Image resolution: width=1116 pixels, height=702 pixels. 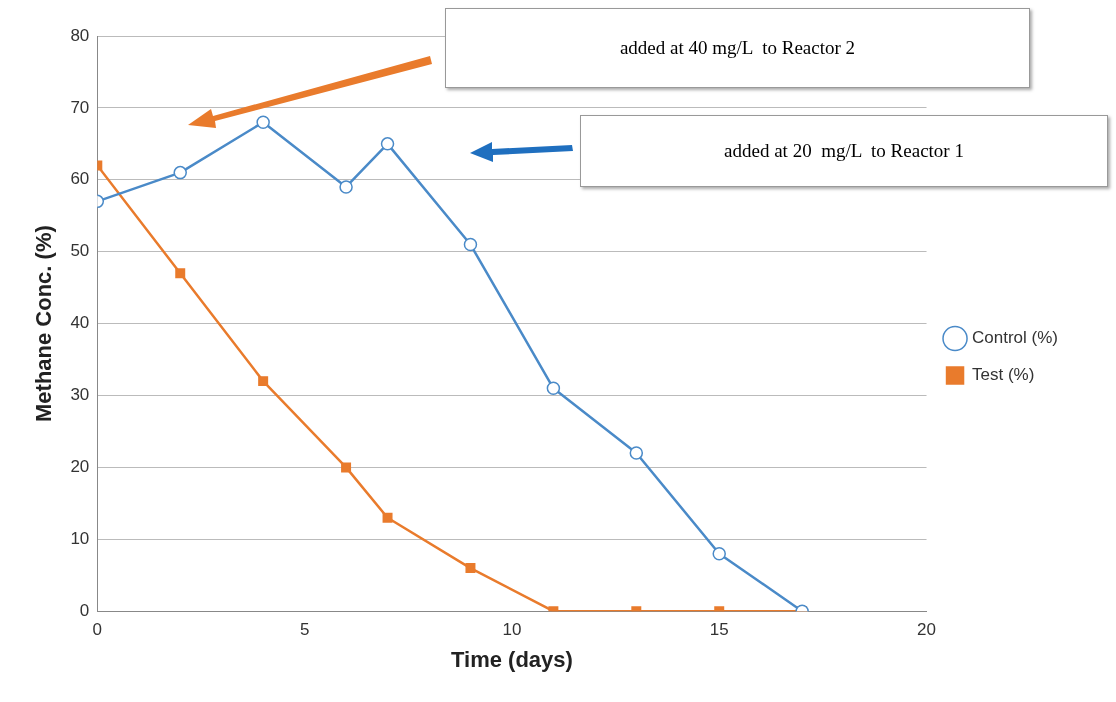 I want to click on x-axis-title: Time (days), so click(x=511, y=659).